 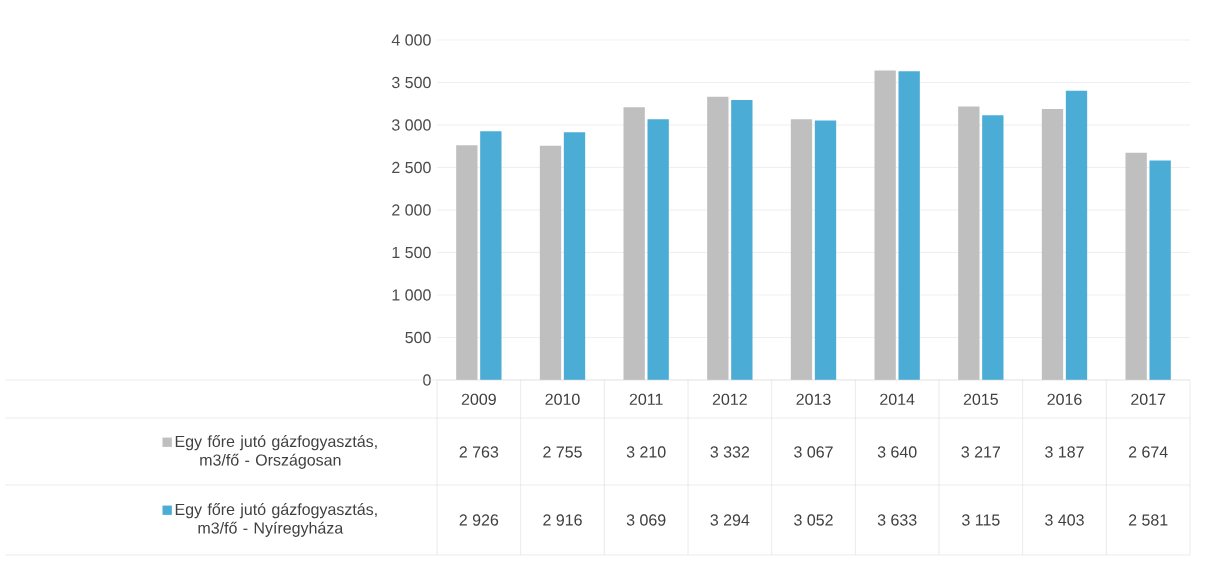 I want to click on data-label: 2 926, so click(x=479, y=520).